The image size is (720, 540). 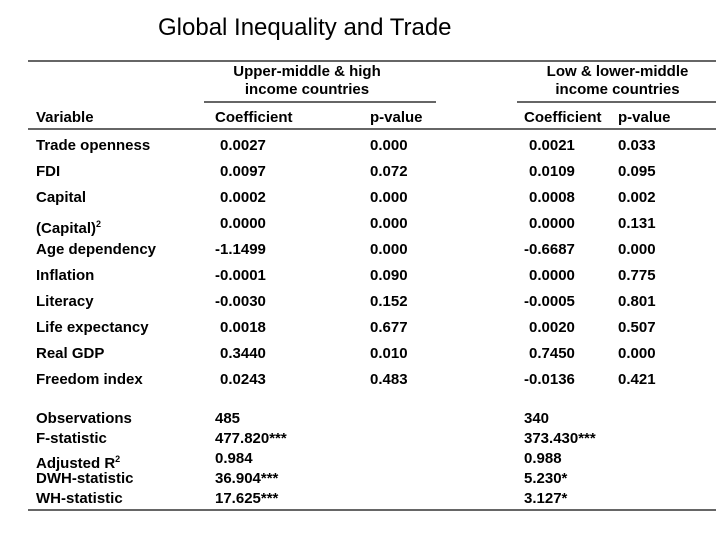 What do you see at coordinates (637, 301) in the screenshot?
I see `row-pval-2: 0.801` at bounding box center [637, 301].